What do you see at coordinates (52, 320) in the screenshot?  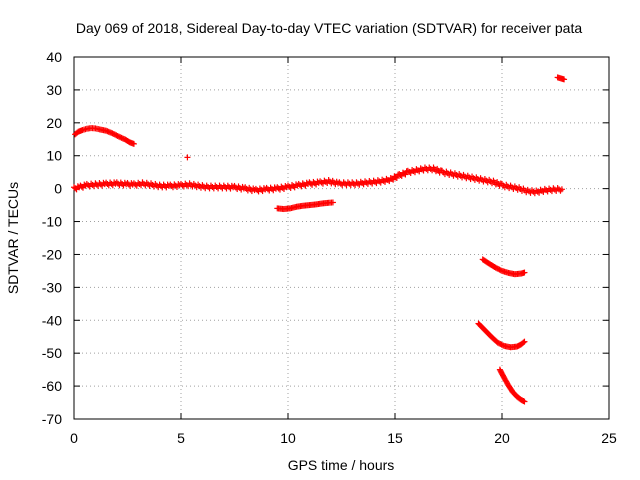 I see `y-tick-label: -40` at bounding box center [52, 320].